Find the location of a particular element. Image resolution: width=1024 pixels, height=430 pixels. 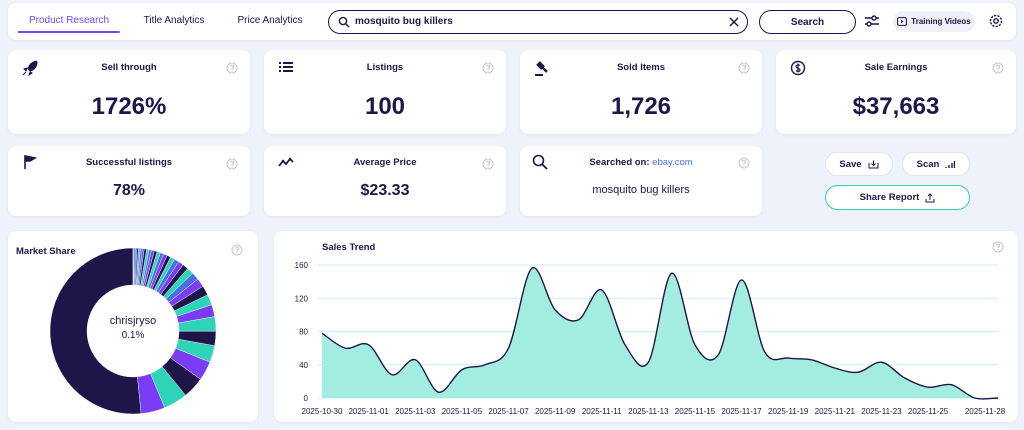

training-videos: Training Videos is located at coordinates (934, 21).